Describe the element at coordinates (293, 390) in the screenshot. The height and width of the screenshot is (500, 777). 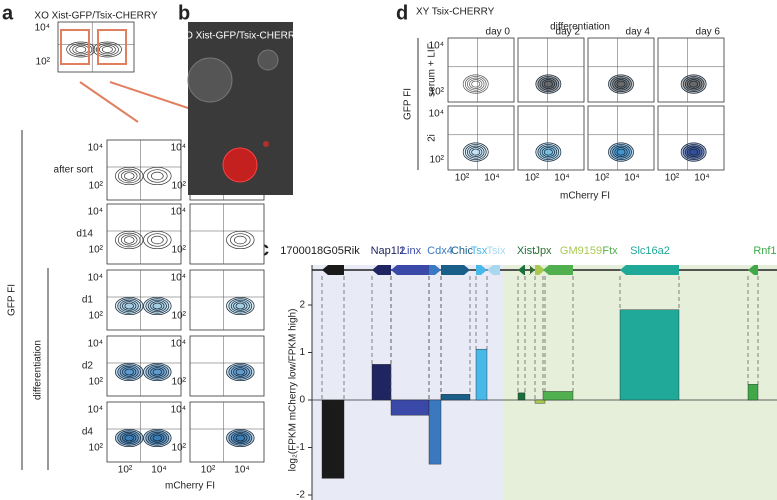
I see `axis-label: log₂(FPKM mCherry low/FPKM high)` at that location.